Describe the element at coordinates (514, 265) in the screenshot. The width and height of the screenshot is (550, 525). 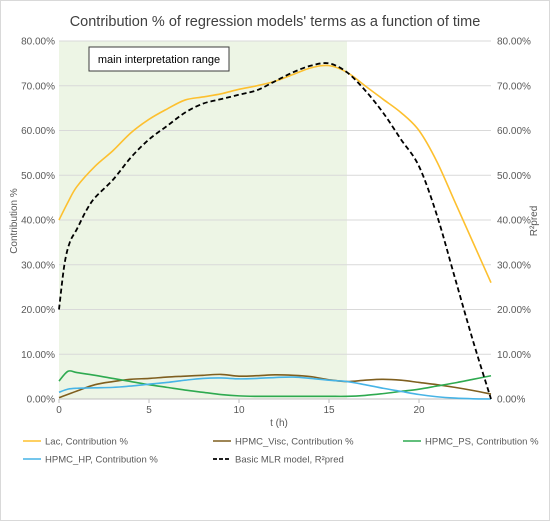
I see `y2-tick-label: 30.00%` at that location.